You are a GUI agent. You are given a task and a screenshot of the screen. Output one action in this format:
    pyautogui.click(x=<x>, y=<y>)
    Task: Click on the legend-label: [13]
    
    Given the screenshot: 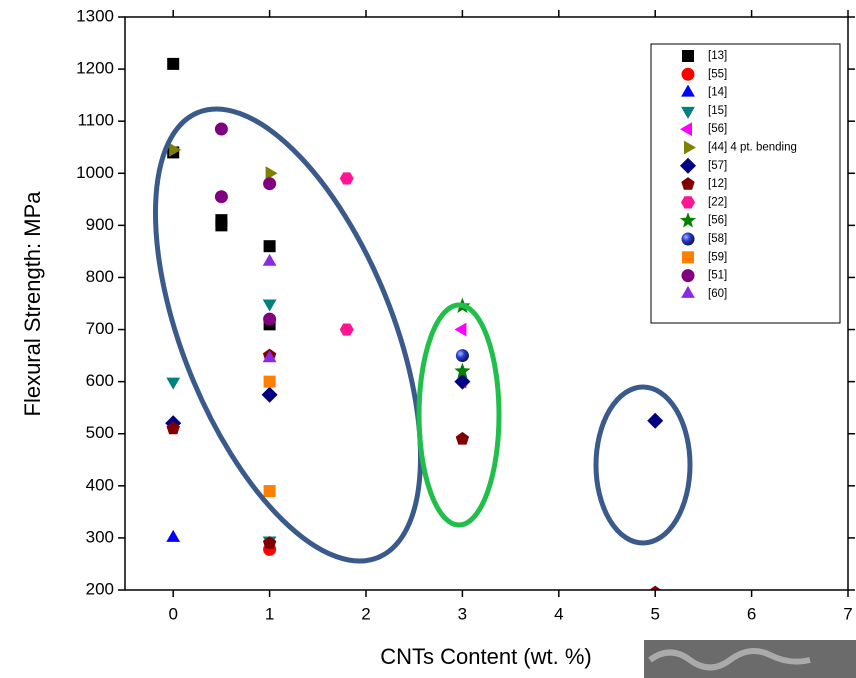 What is the action you would take?
    pyautogui.click(x=717, y=56)
    